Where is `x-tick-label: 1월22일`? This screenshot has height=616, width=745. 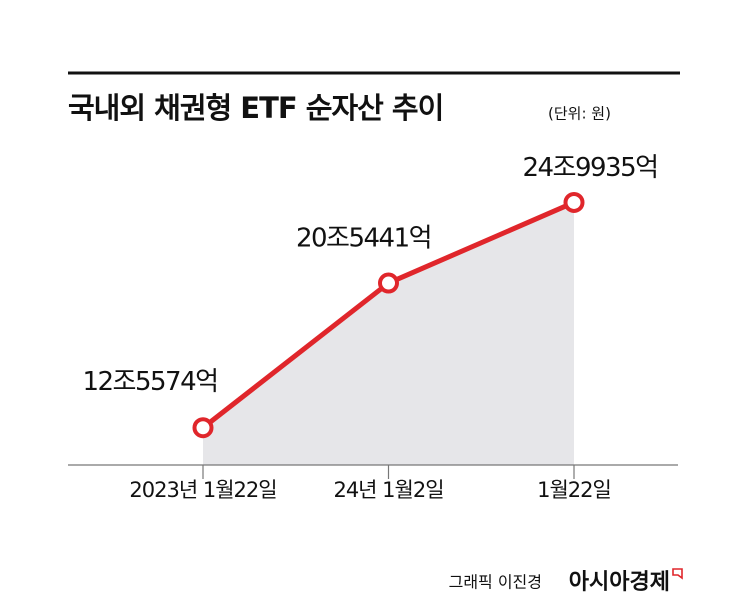
x-tick-label: 1월22일 is located at coordinates (574, 490).